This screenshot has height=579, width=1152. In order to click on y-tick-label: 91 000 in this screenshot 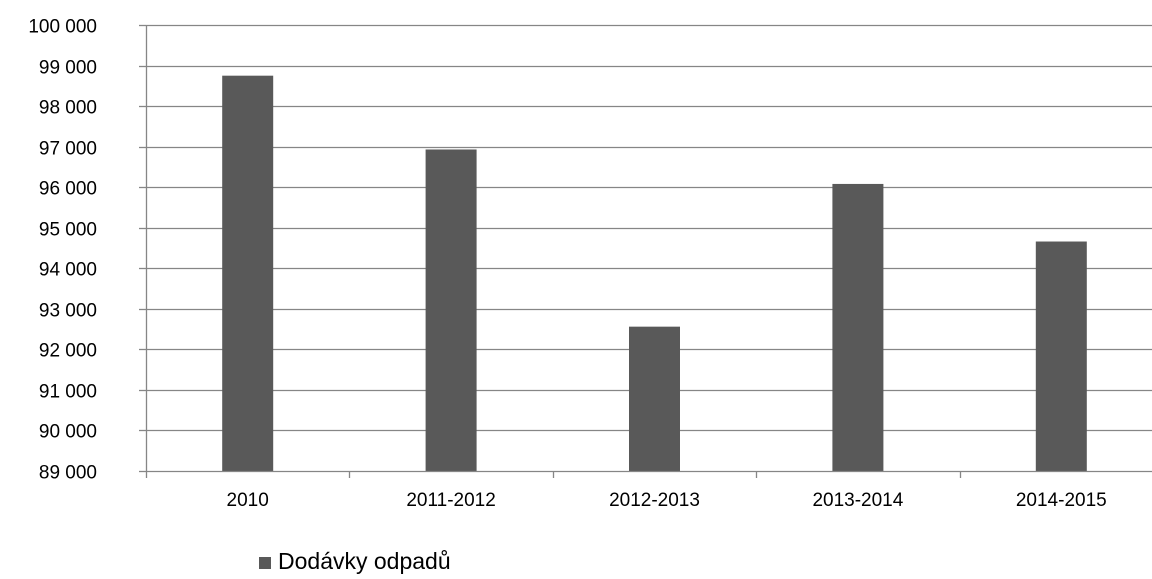, I will do `click(68, 392)`.